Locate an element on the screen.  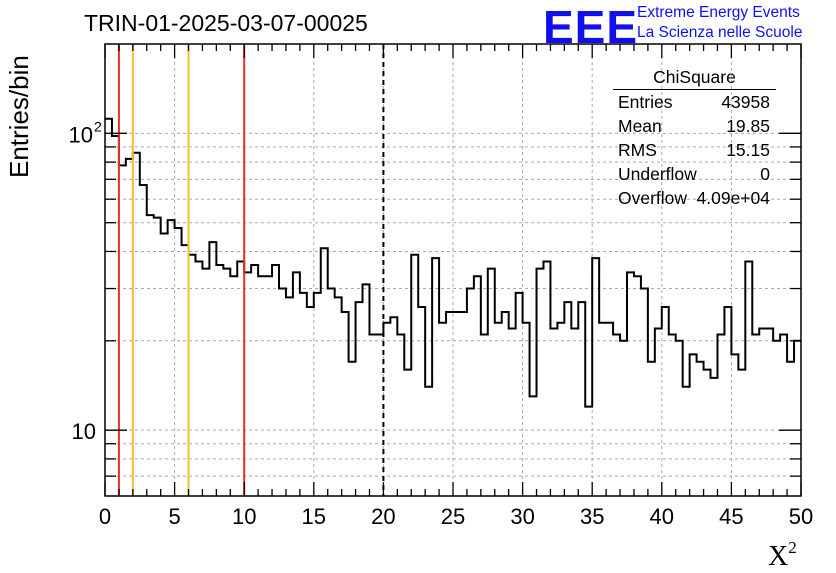
x-tick-label: 5 is located at coordinates (174, 516).